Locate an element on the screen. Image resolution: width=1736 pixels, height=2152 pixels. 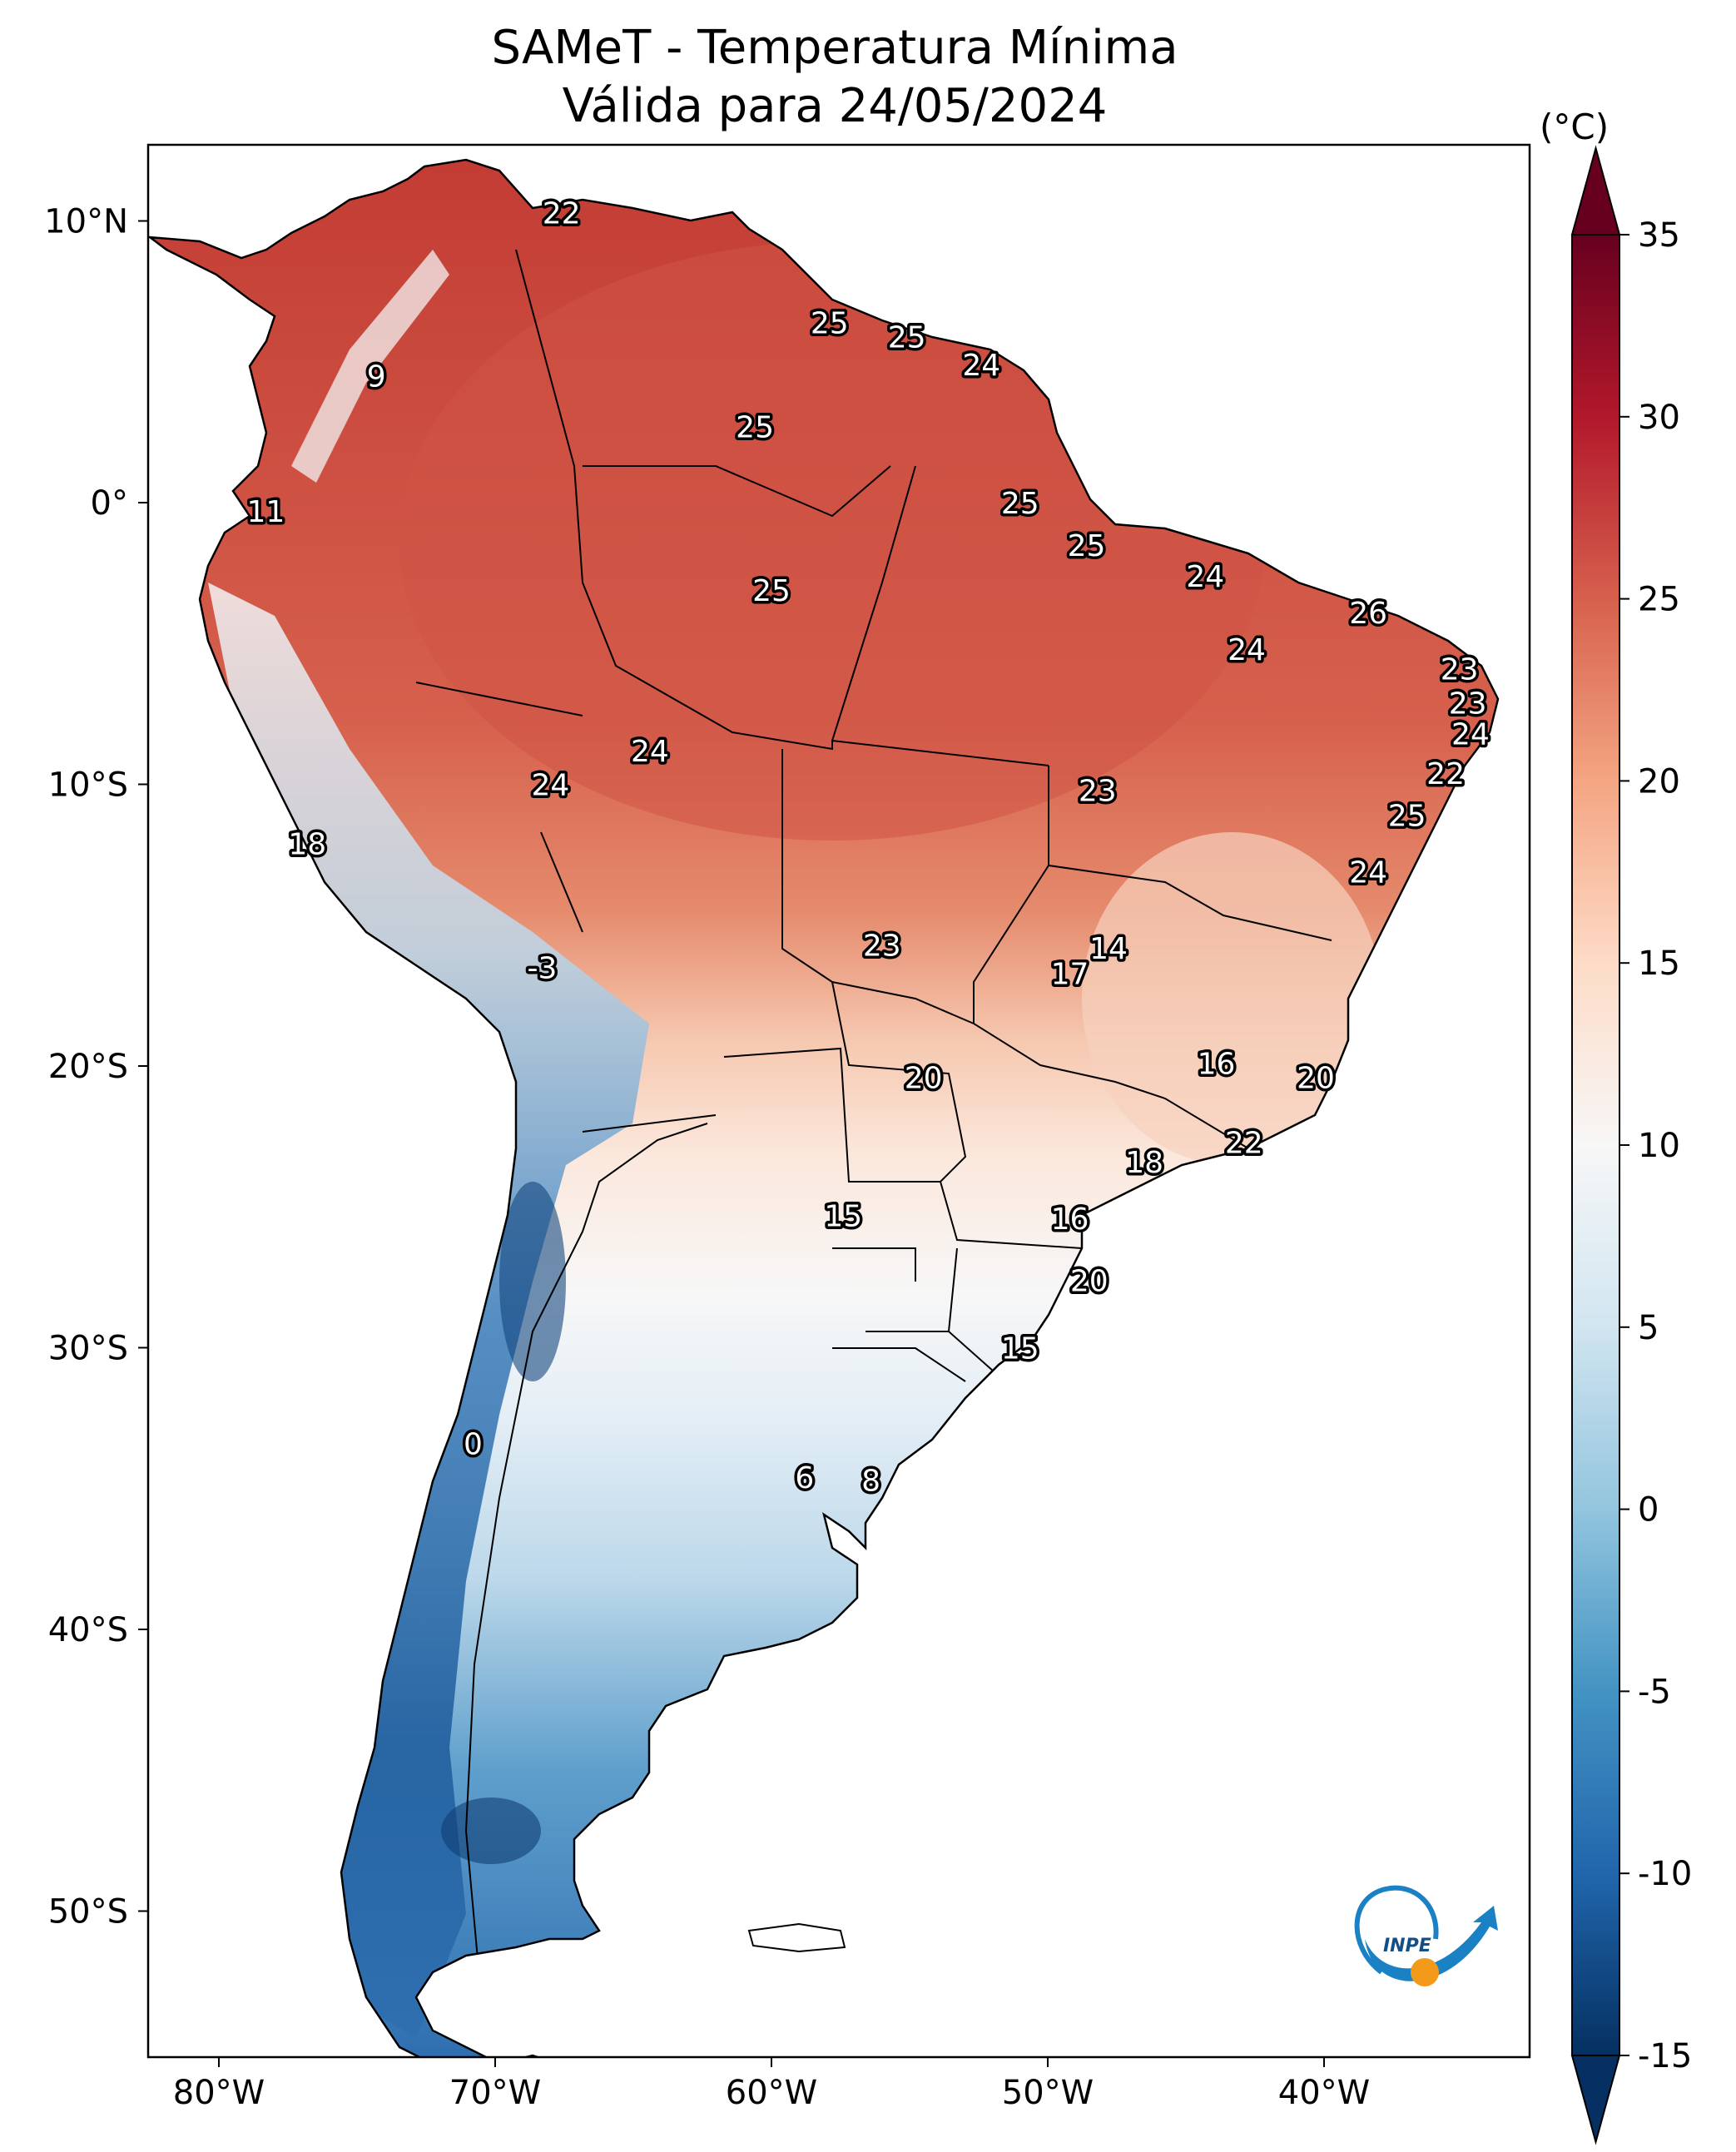
colorbar-tick-label: 0 is located at coordinates (1648, 1510).